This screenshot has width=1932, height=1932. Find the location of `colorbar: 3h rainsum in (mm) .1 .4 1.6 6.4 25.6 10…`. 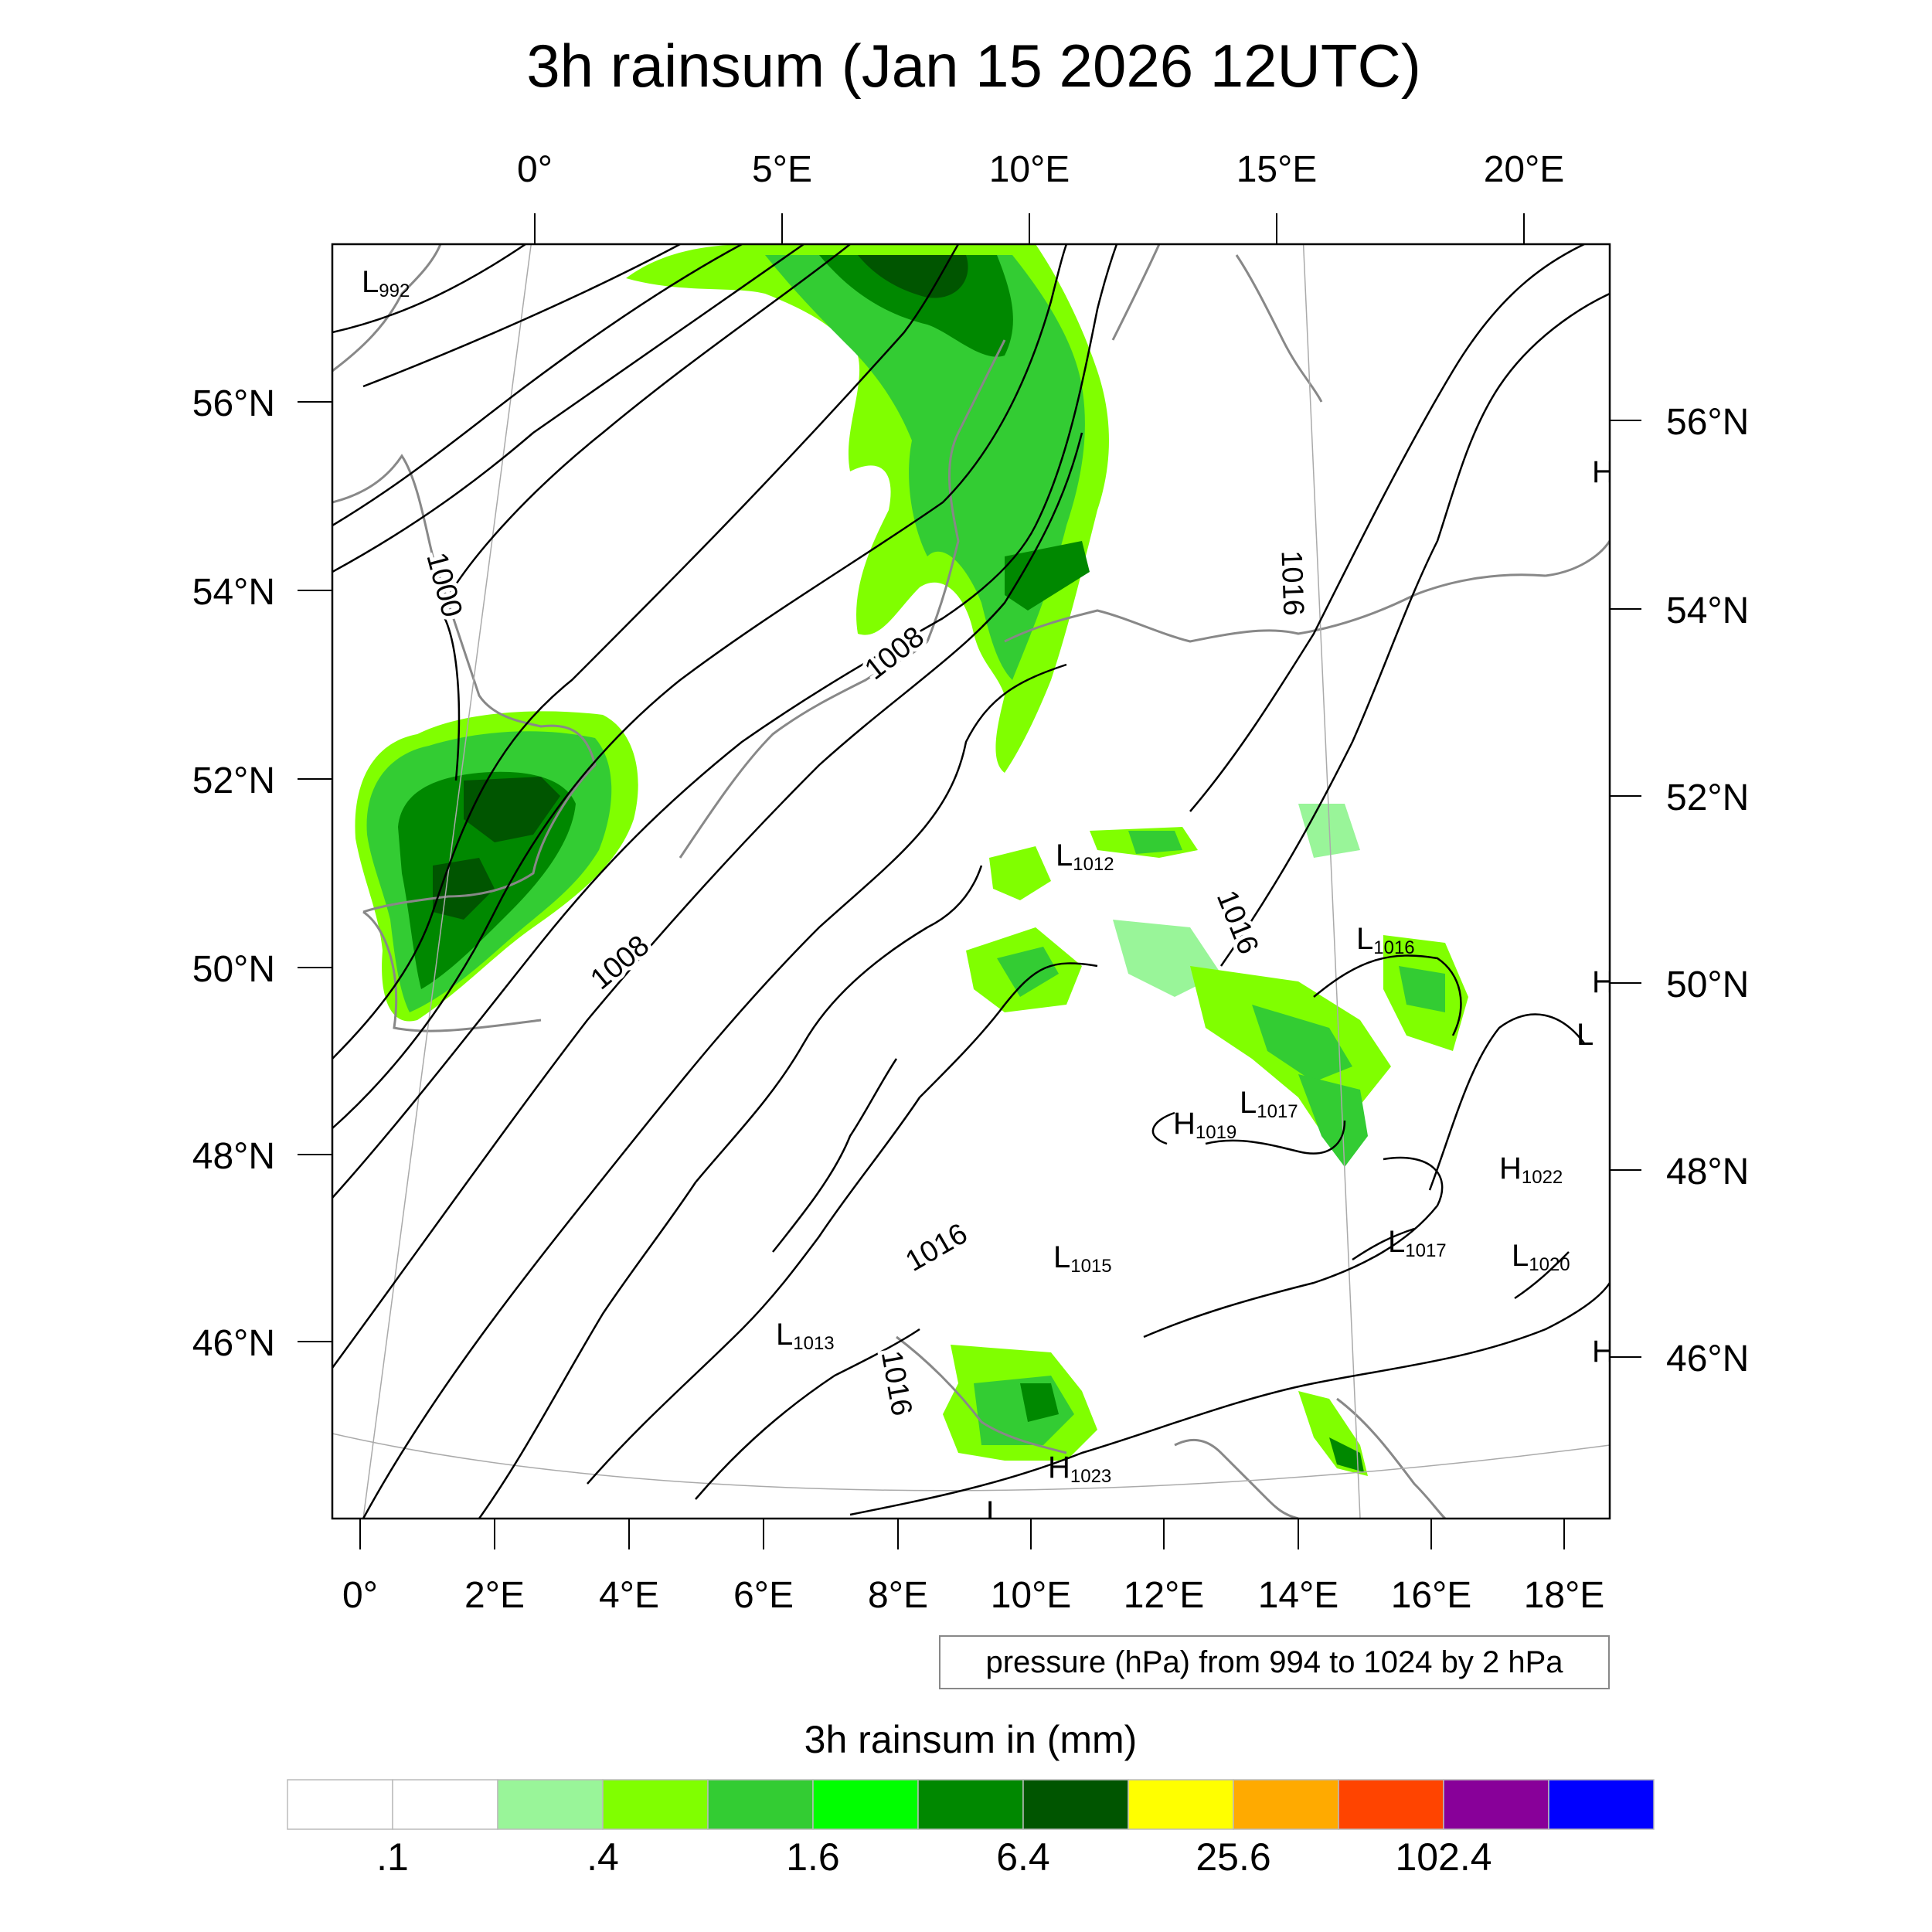

colorbar: 3h rainsum in (mm) .1 .4 1.6 6.4 25.6 10… is located at coordinates (971, 1799).